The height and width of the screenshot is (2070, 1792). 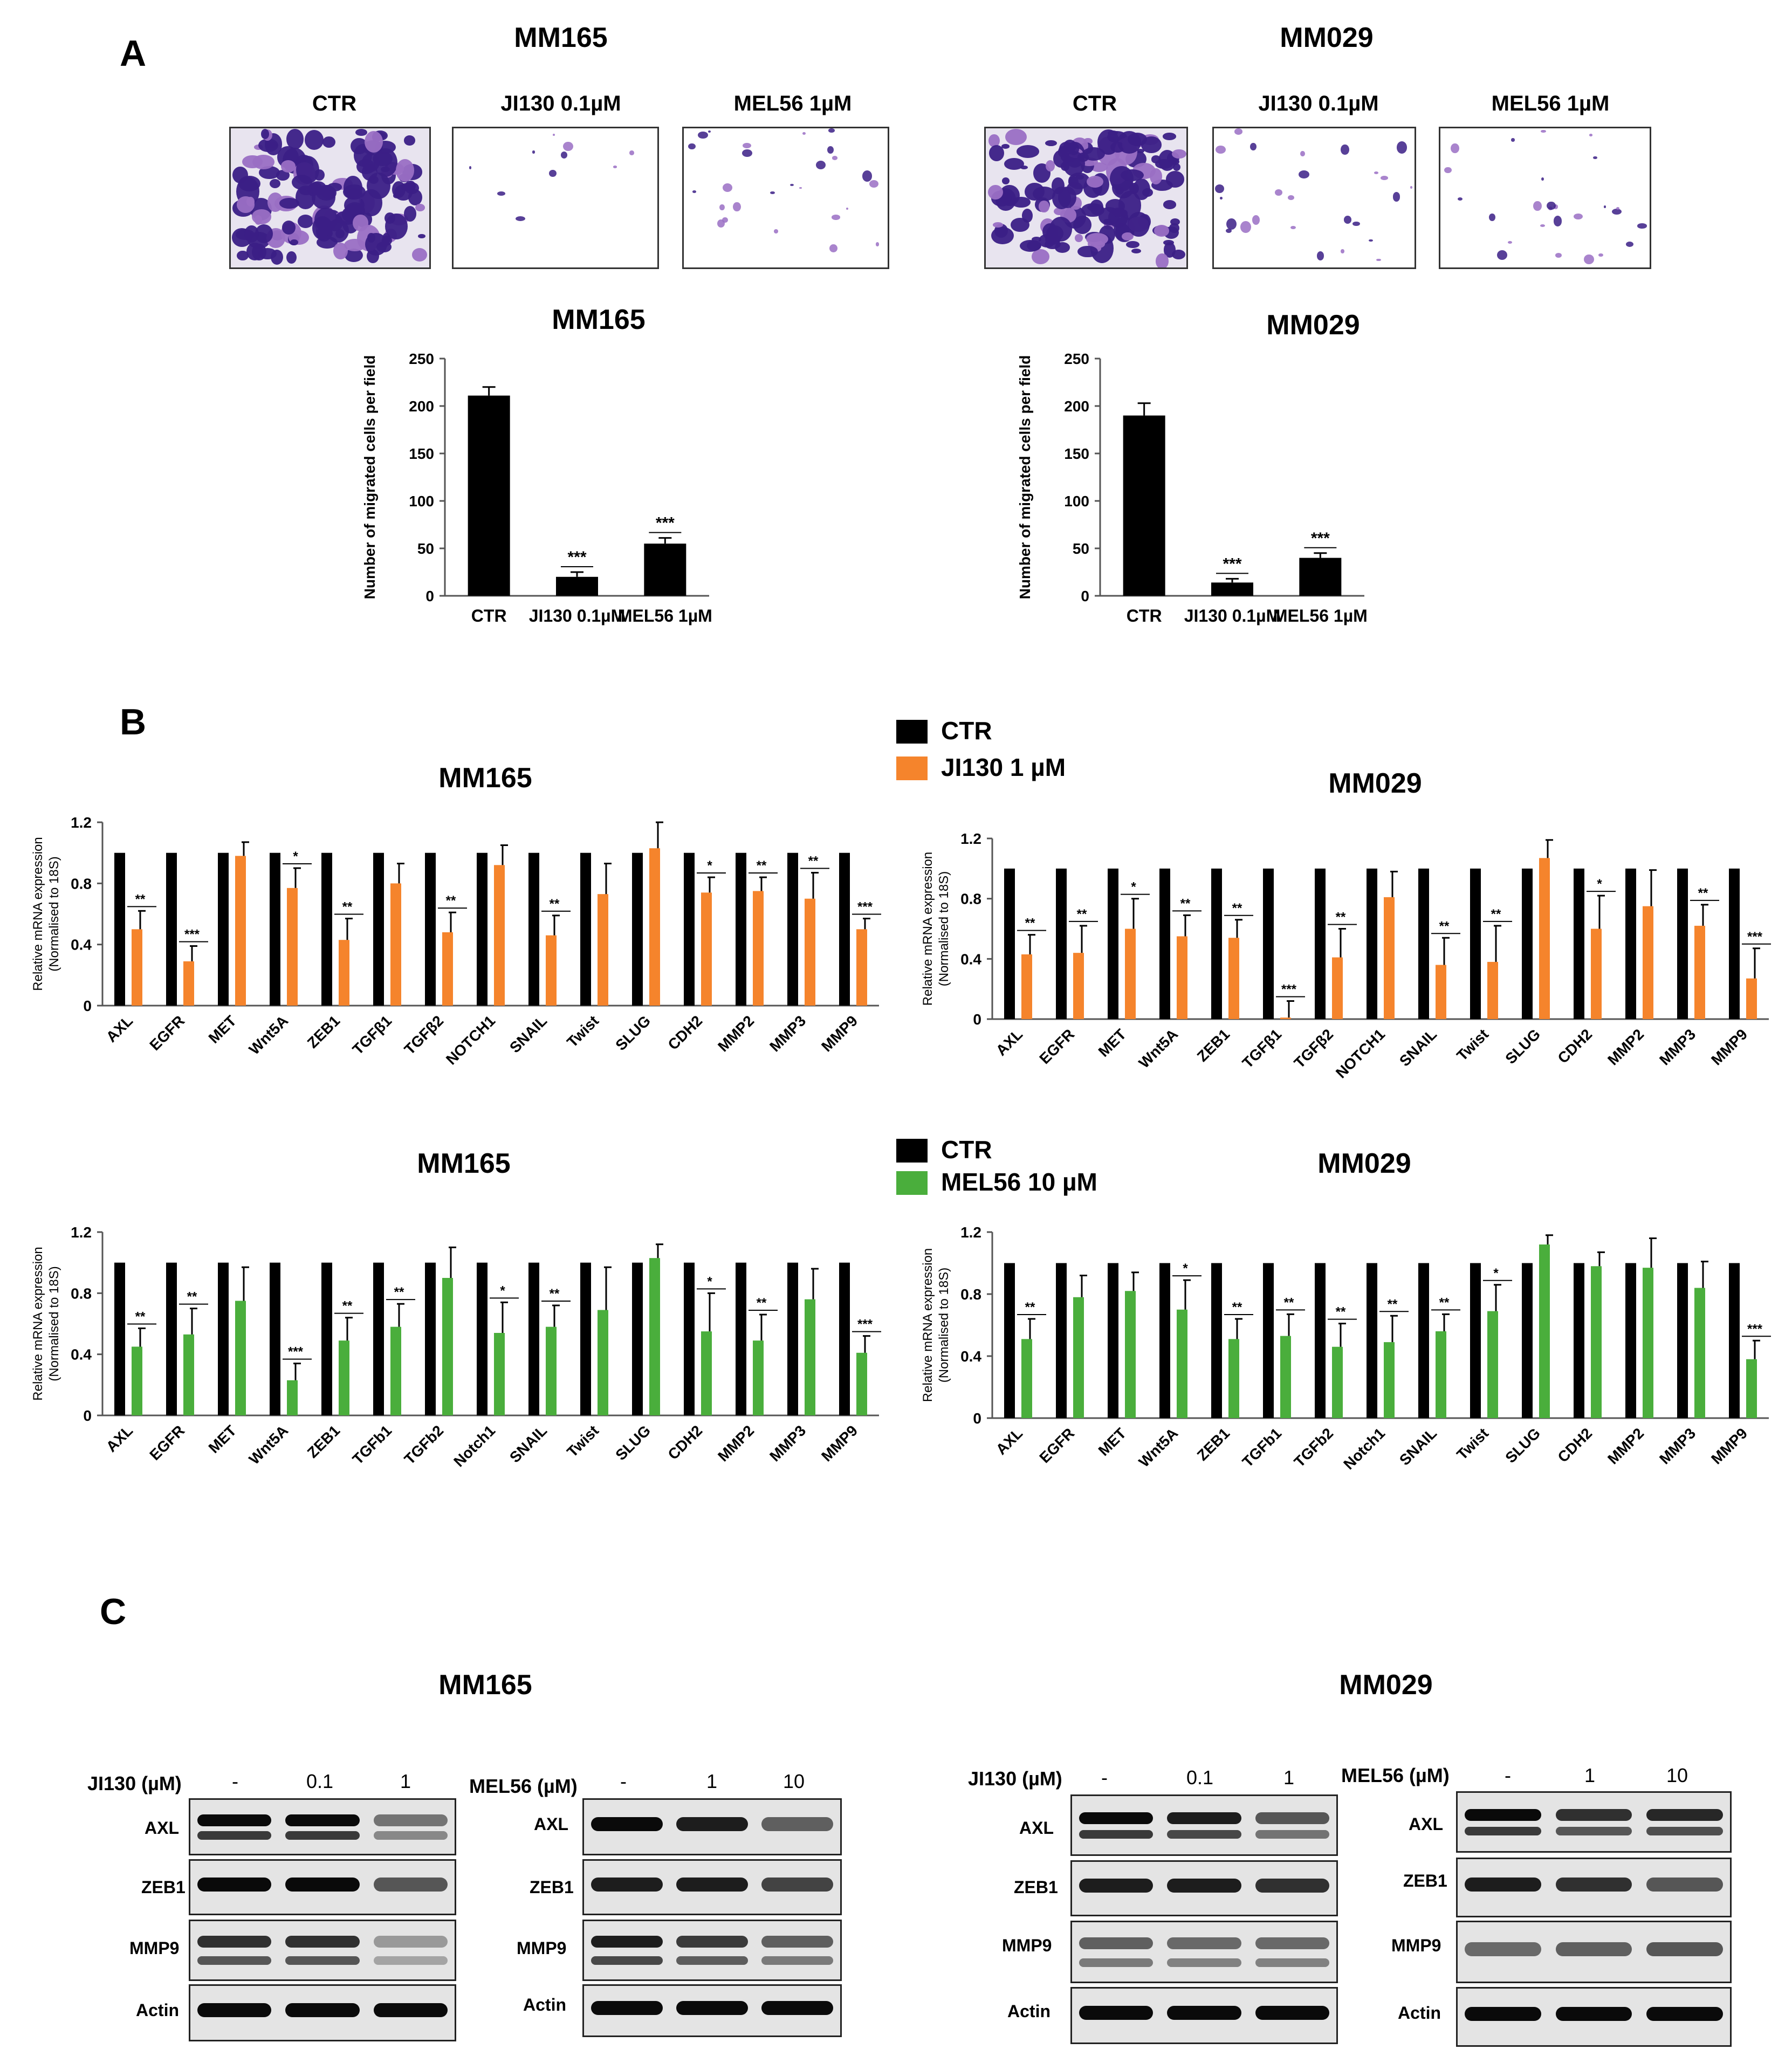 What do you see at coordinates (1133, 887) in the screenshot?
I see `significance-label: *` at bounding box center [1133, 887].